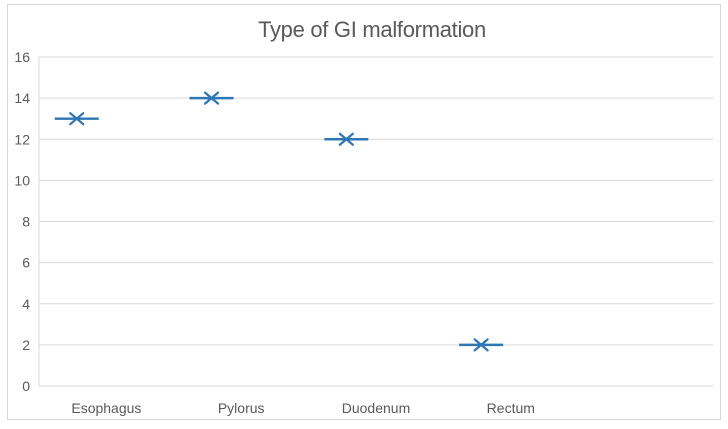 Image resolution: width=728 pixels, height=429 pixels. What do you see at coordinates (26, 386) in the screenshot?
I see `y-tick-label: 0` at bounding box center [26, 386].